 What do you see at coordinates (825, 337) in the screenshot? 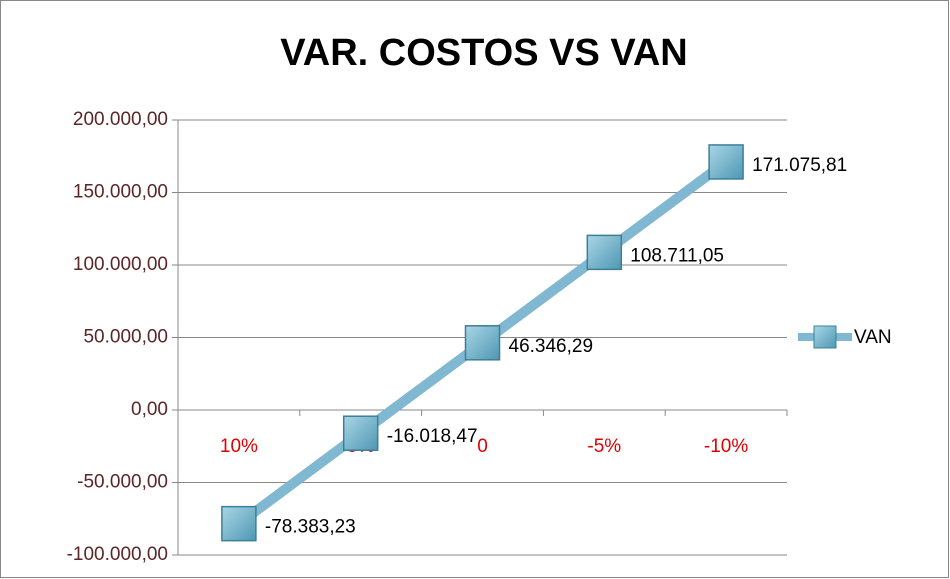
I see `legend-marker` at bounding box center [825, 337].